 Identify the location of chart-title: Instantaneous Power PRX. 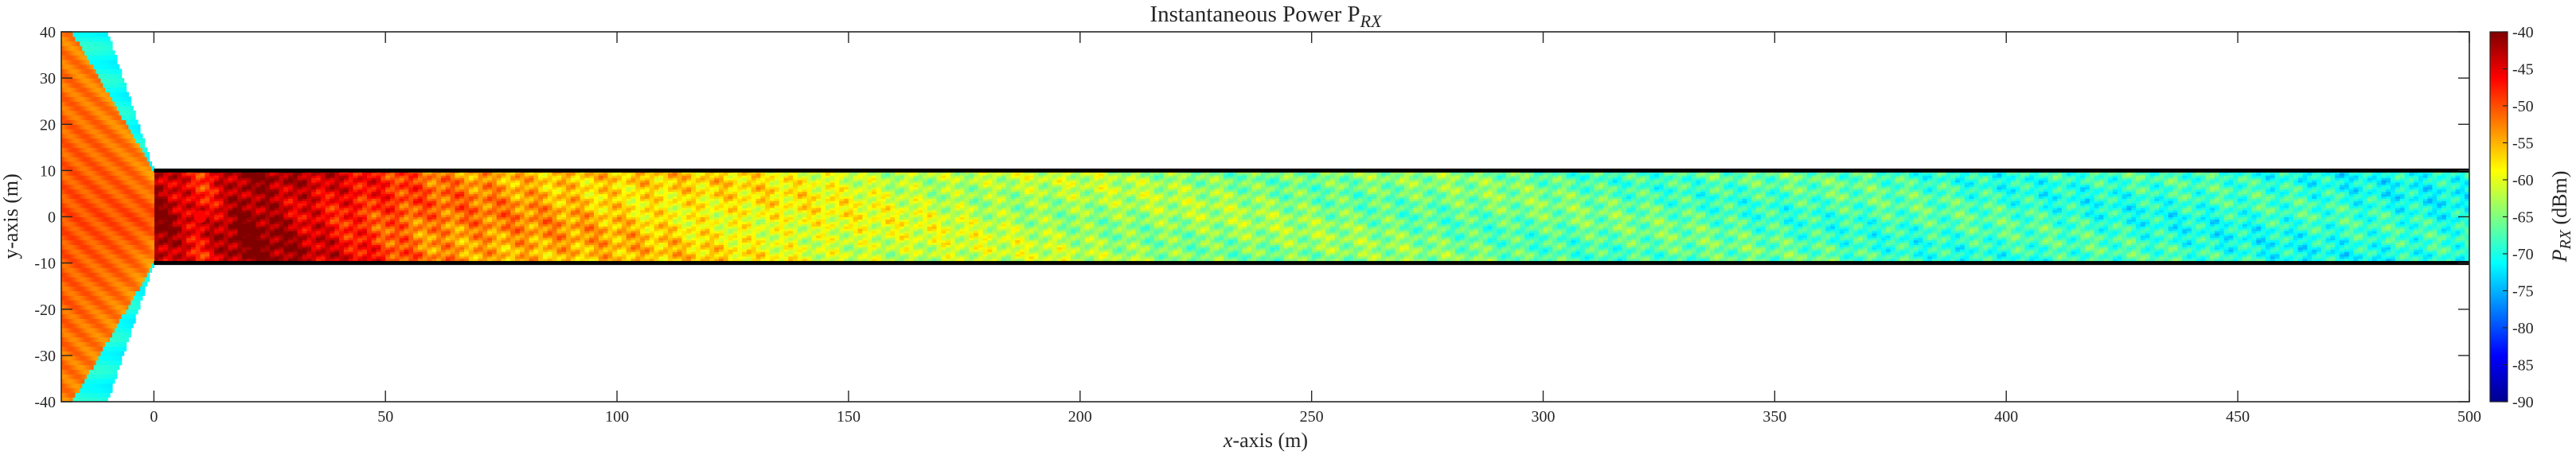
(1266, 16).